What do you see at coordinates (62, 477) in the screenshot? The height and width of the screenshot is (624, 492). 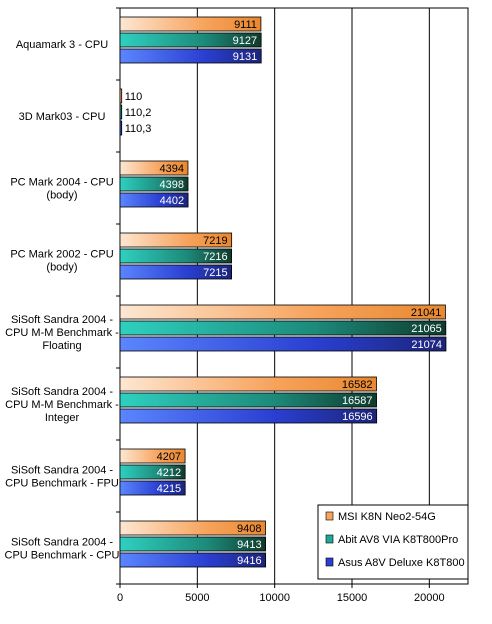 I see `category-label: SiSoft Sandra 2004 -CPU Benchmark - FPU` at bounding box center [62, 477].